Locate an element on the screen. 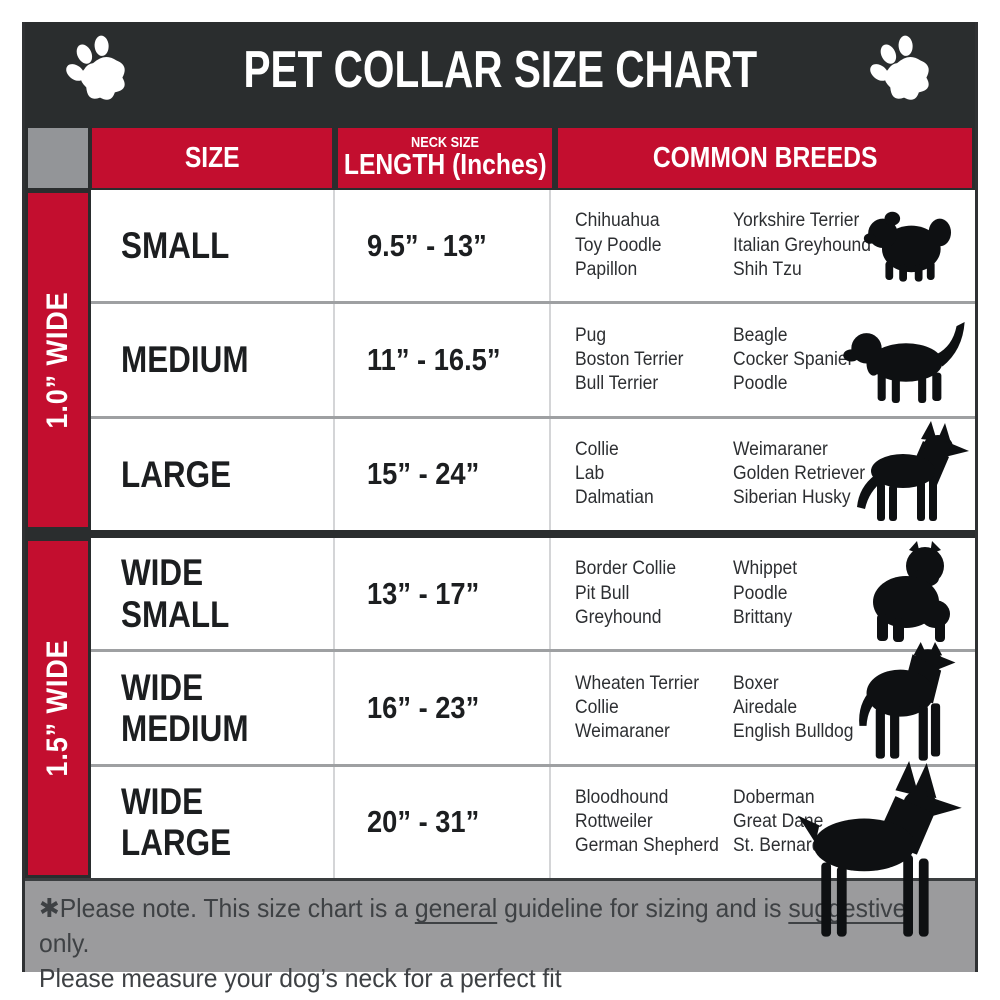 The width and height of the screenshot is (1000, 1000). header-neck-small-label: NECK SIZE is located at coordinates (444, 142).